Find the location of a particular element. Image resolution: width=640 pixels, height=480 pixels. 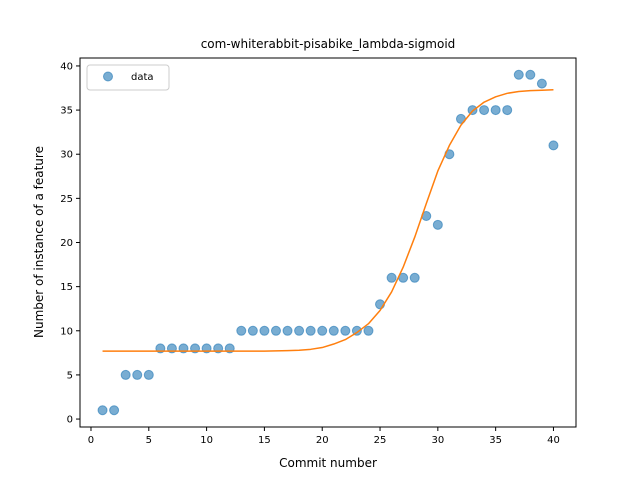

y-axis-label: Number of instance of a feature is located at coordinates (39, 242).